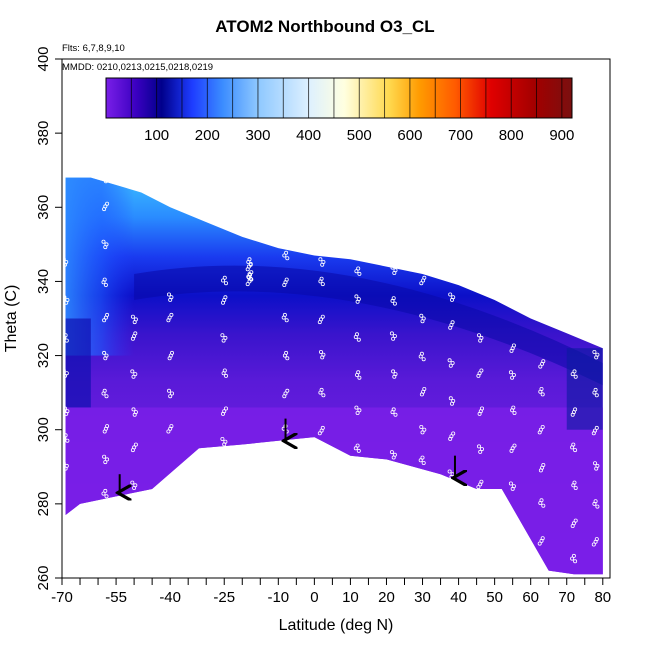  Describe the element at coordinates (62, 597) in the screenshot. I see `x-tick-label: -70` at that location.